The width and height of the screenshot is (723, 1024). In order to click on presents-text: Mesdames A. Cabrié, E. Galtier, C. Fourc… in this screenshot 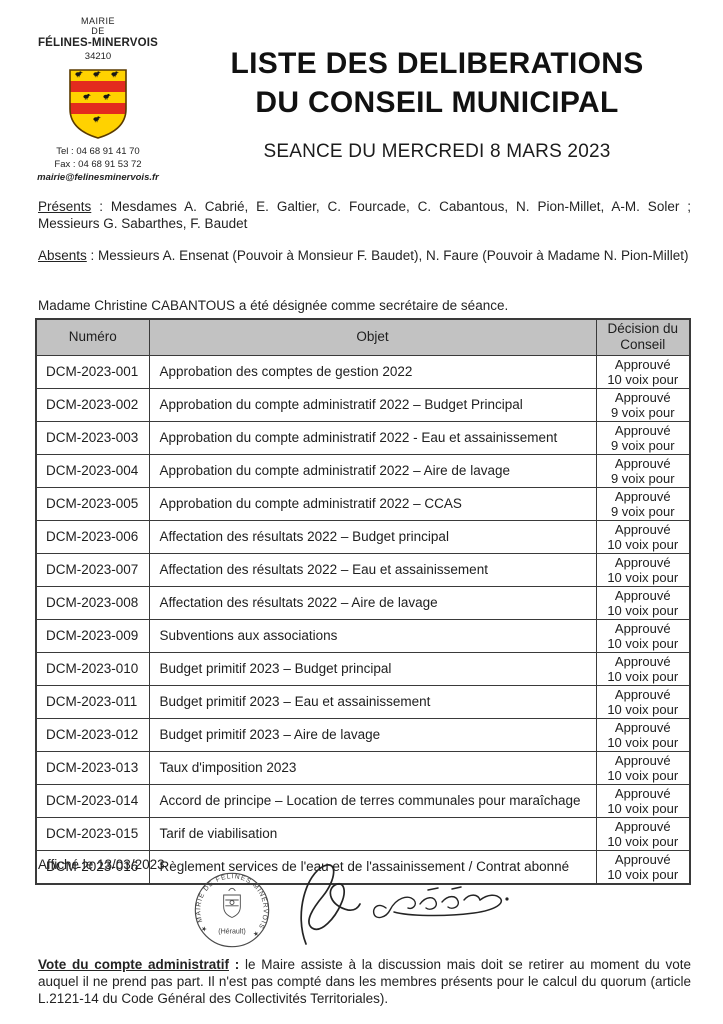, I will do `click(364, 215)`.